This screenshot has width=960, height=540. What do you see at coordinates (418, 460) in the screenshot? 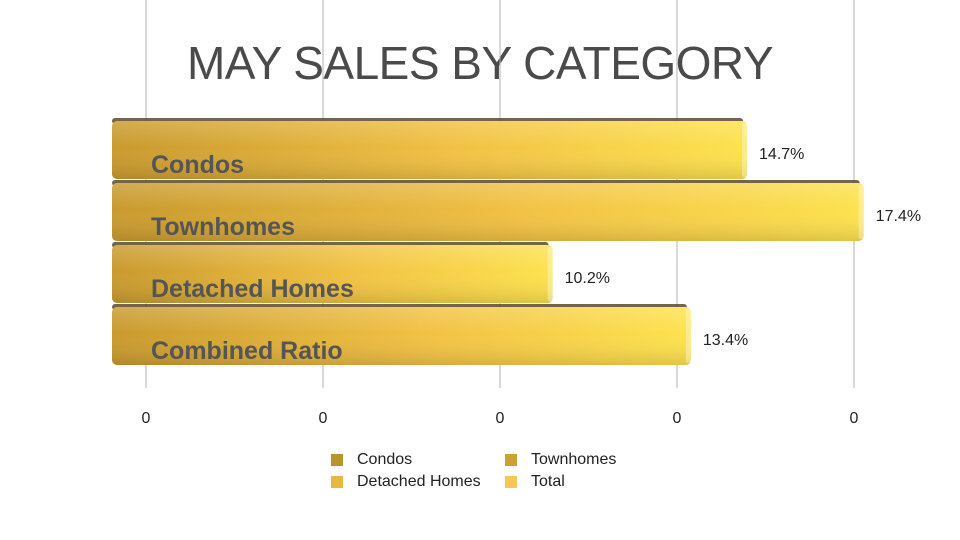
I see `legend-item: Condos` at bounding box center [418, 460].